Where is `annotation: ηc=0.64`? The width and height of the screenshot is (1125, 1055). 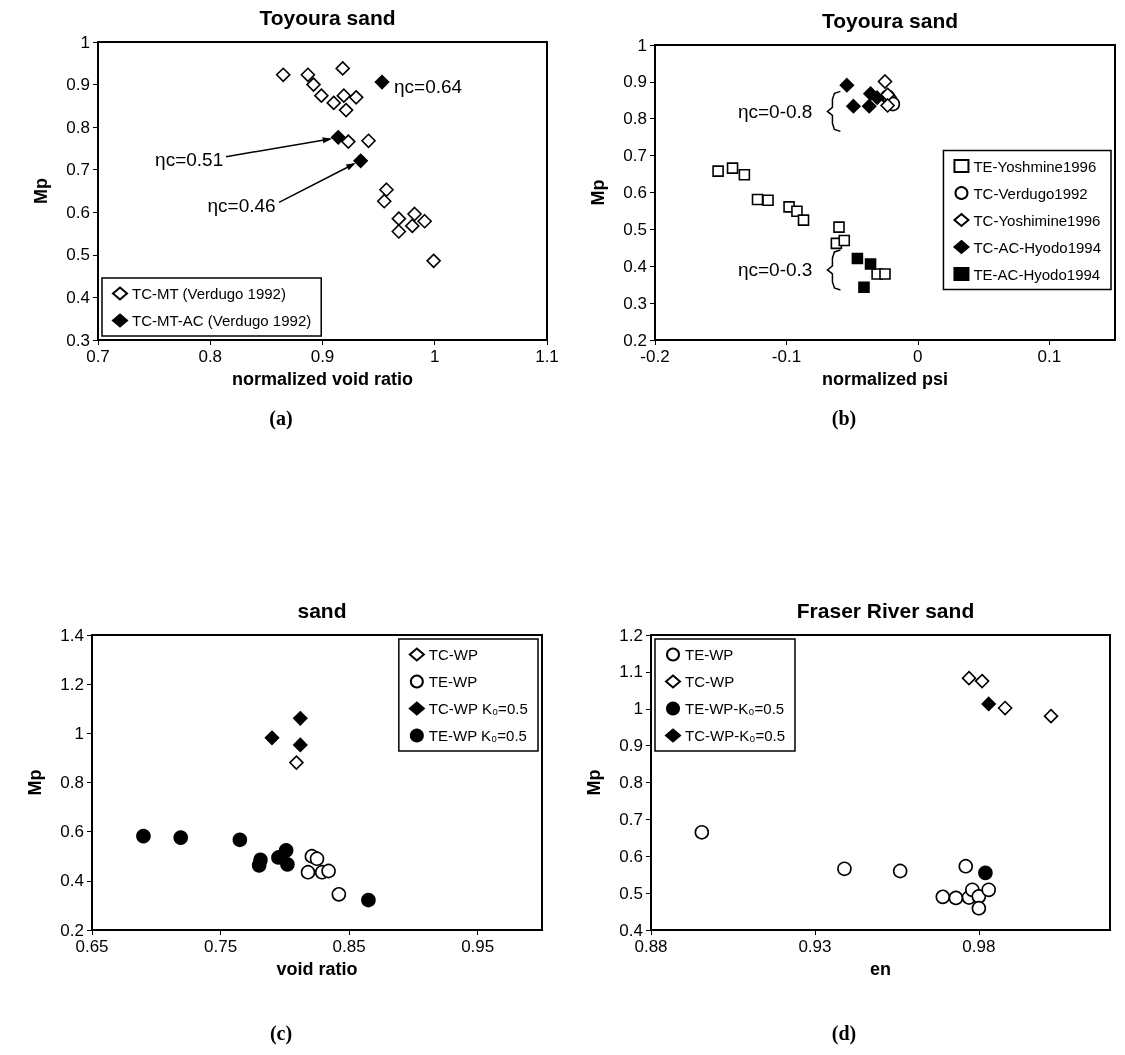 annotation: ηc=0.64 is located at coordinates (428, 86).